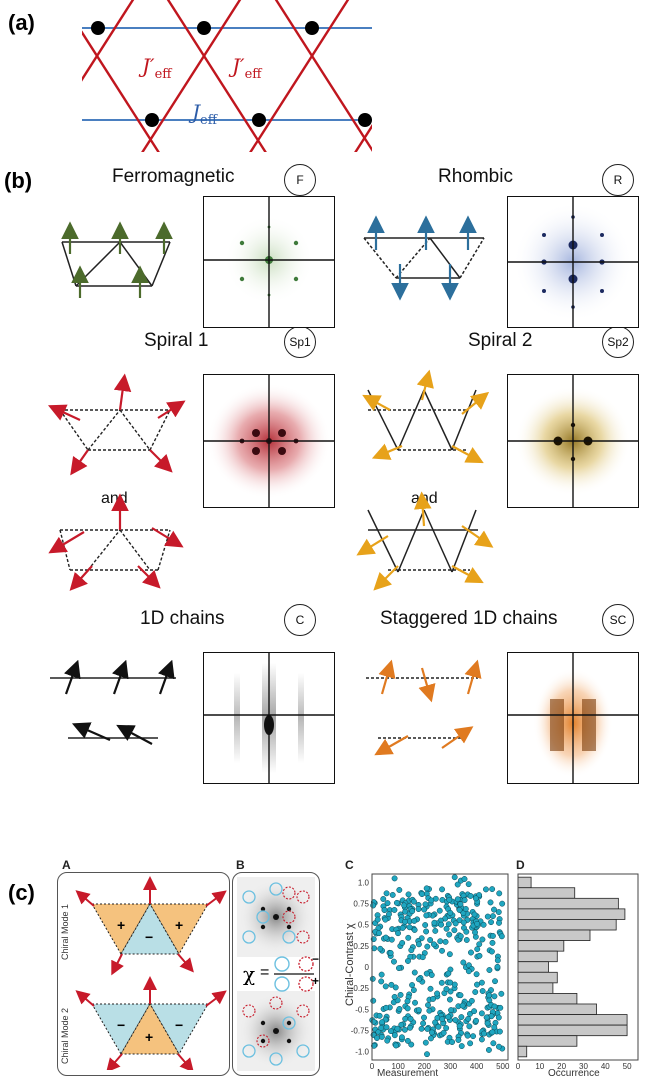 The height and width of the screenshot is (1082, 649). I want to click on mode-badge-r: R, so click(618, 180).